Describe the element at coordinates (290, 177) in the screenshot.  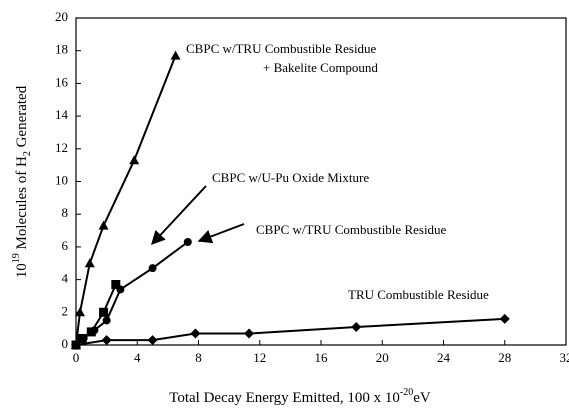
I see `annotation: CBPC w/U-Pu Oxide Mixture` at that location.